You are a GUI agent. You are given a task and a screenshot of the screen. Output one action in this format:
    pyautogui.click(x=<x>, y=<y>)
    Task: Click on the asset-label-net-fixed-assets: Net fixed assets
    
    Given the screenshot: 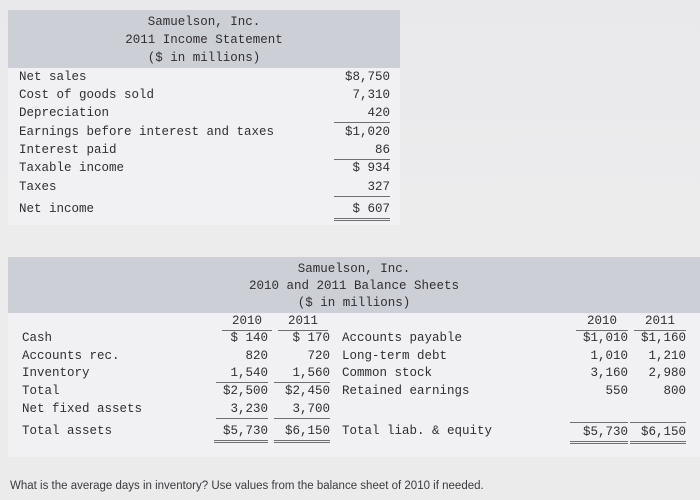 What is the action you would take?
    pyautogui.click(x=82, y=409)
    